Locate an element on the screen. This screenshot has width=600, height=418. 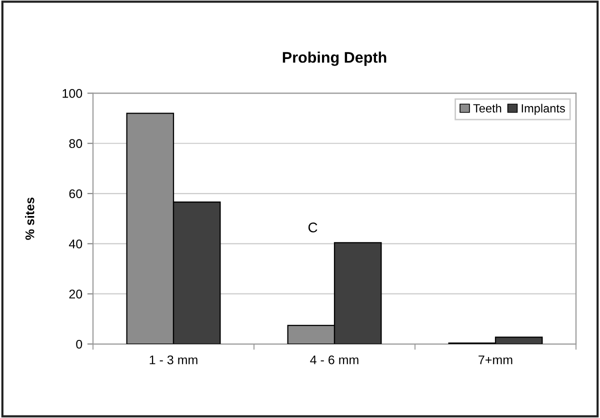
y-tick-label: 100 is located at coordinates (72, 93).